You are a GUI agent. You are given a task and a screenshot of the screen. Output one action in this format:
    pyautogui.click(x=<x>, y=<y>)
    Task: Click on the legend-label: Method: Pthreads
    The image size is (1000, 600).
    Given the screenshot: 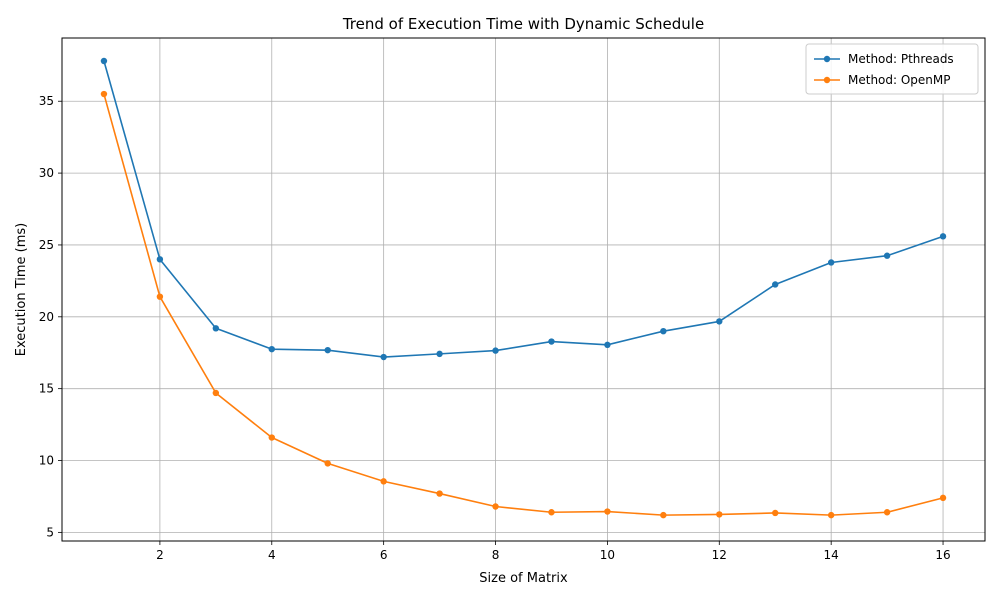 What is the action you would take?
    pyautogui.click(x=901, y=59)
    